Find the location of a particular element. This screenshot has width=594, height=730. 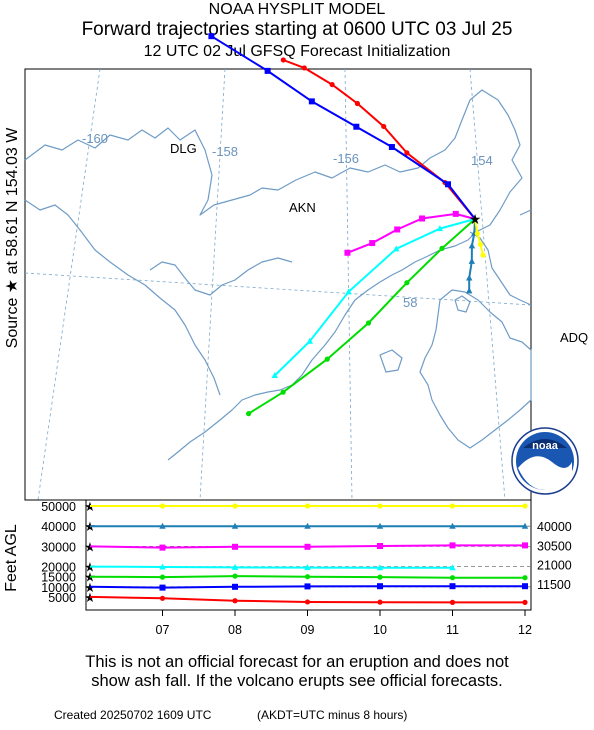

height-x-ticks: 07 08 09 10 11 12 is located at coordinates (344, 623).